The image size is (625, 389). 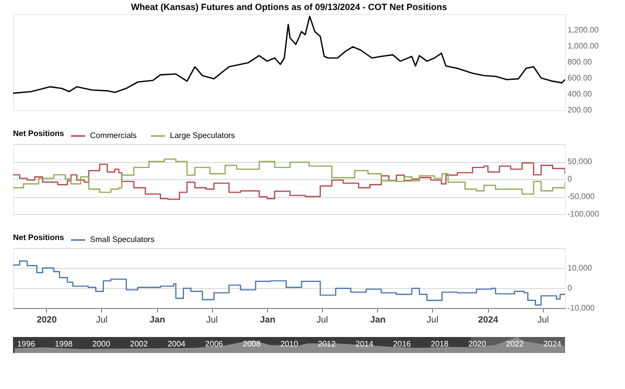 I want to click on y-tick-label: 10,000, so click(x=580, y=268).